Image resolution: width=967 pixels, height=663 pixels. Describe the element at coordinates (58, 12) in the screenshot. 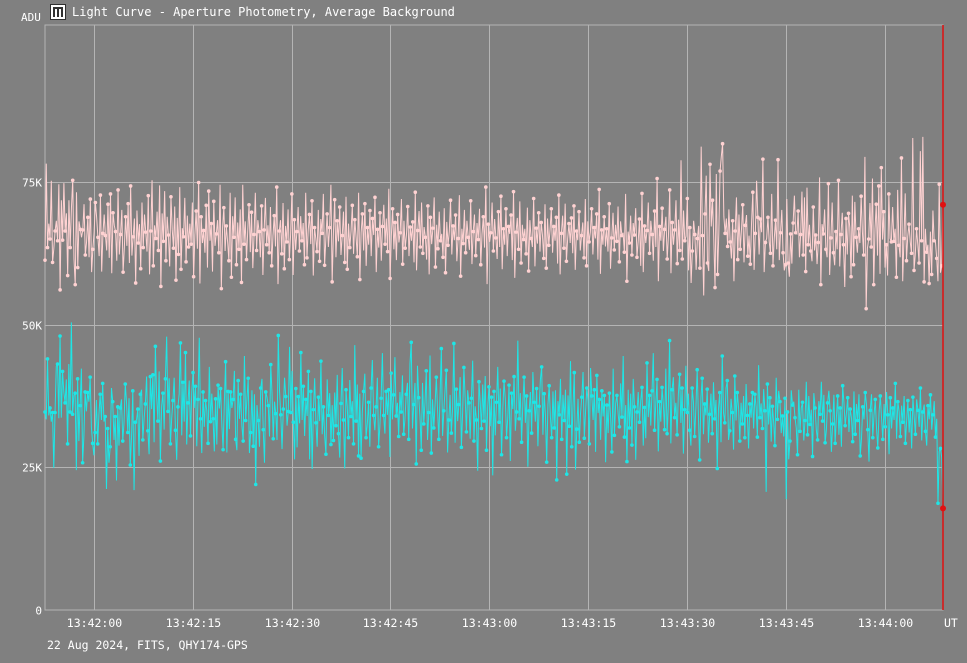

I see `light-curve-app-icon` at that location.